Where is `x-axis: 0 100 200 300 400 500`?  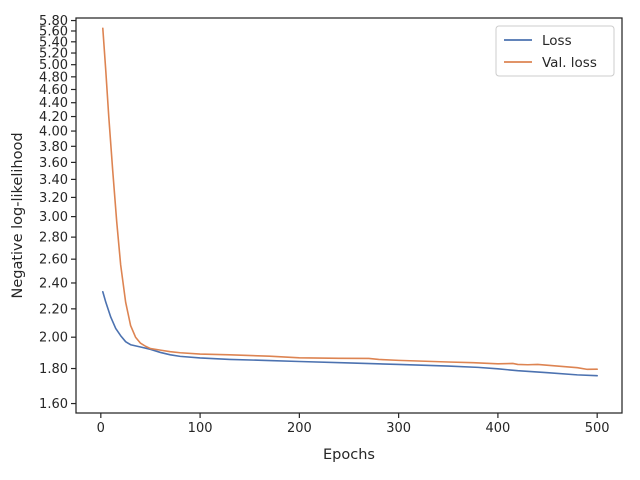 x-axis: 0 100 200 300 400 500 is located at coordinates (353, 424).